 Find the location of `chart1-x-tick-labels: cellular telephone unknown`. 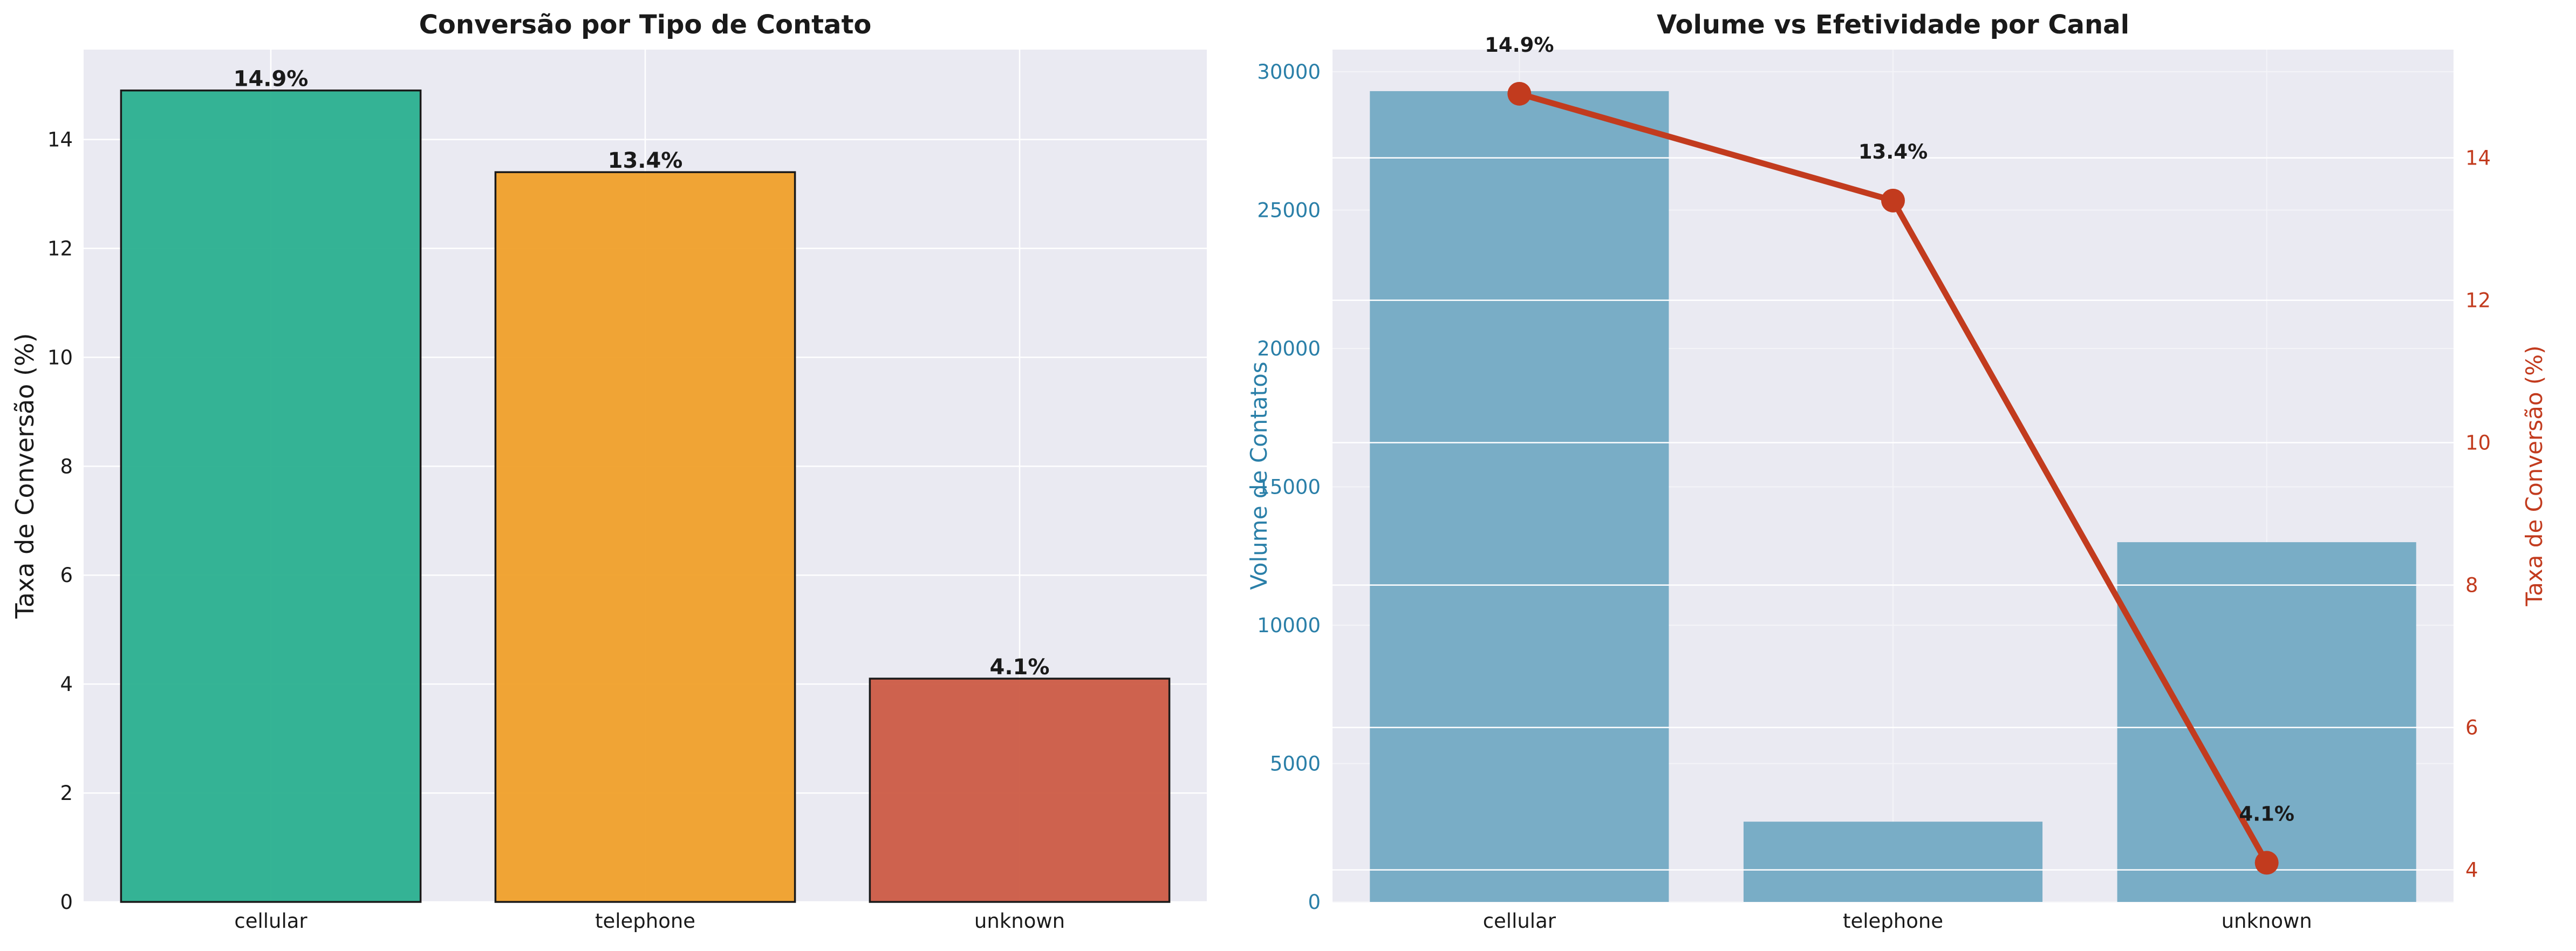

chart1-x-tick-labels: cellular telephone unknown is located at coordinates (649, 921).